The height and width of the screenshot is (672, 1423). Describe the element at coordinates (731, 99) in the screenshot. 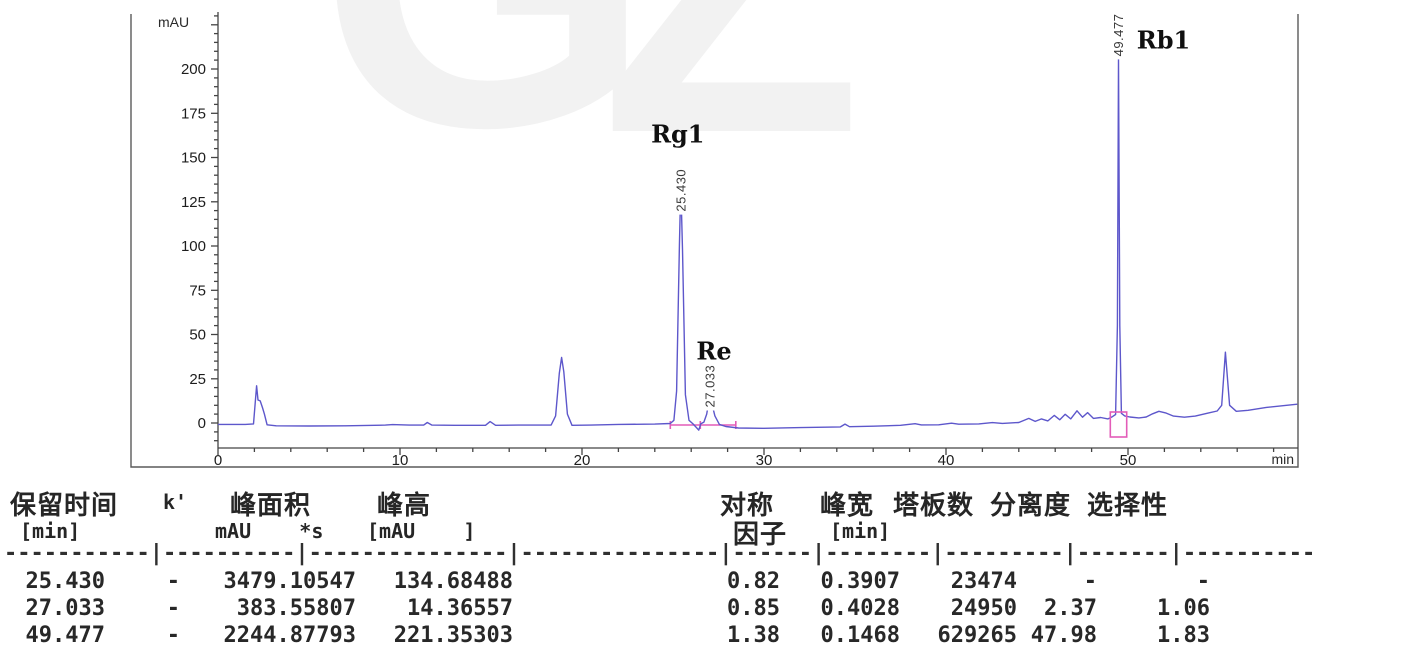

I see `watermark-letter-z: Z` at that location.